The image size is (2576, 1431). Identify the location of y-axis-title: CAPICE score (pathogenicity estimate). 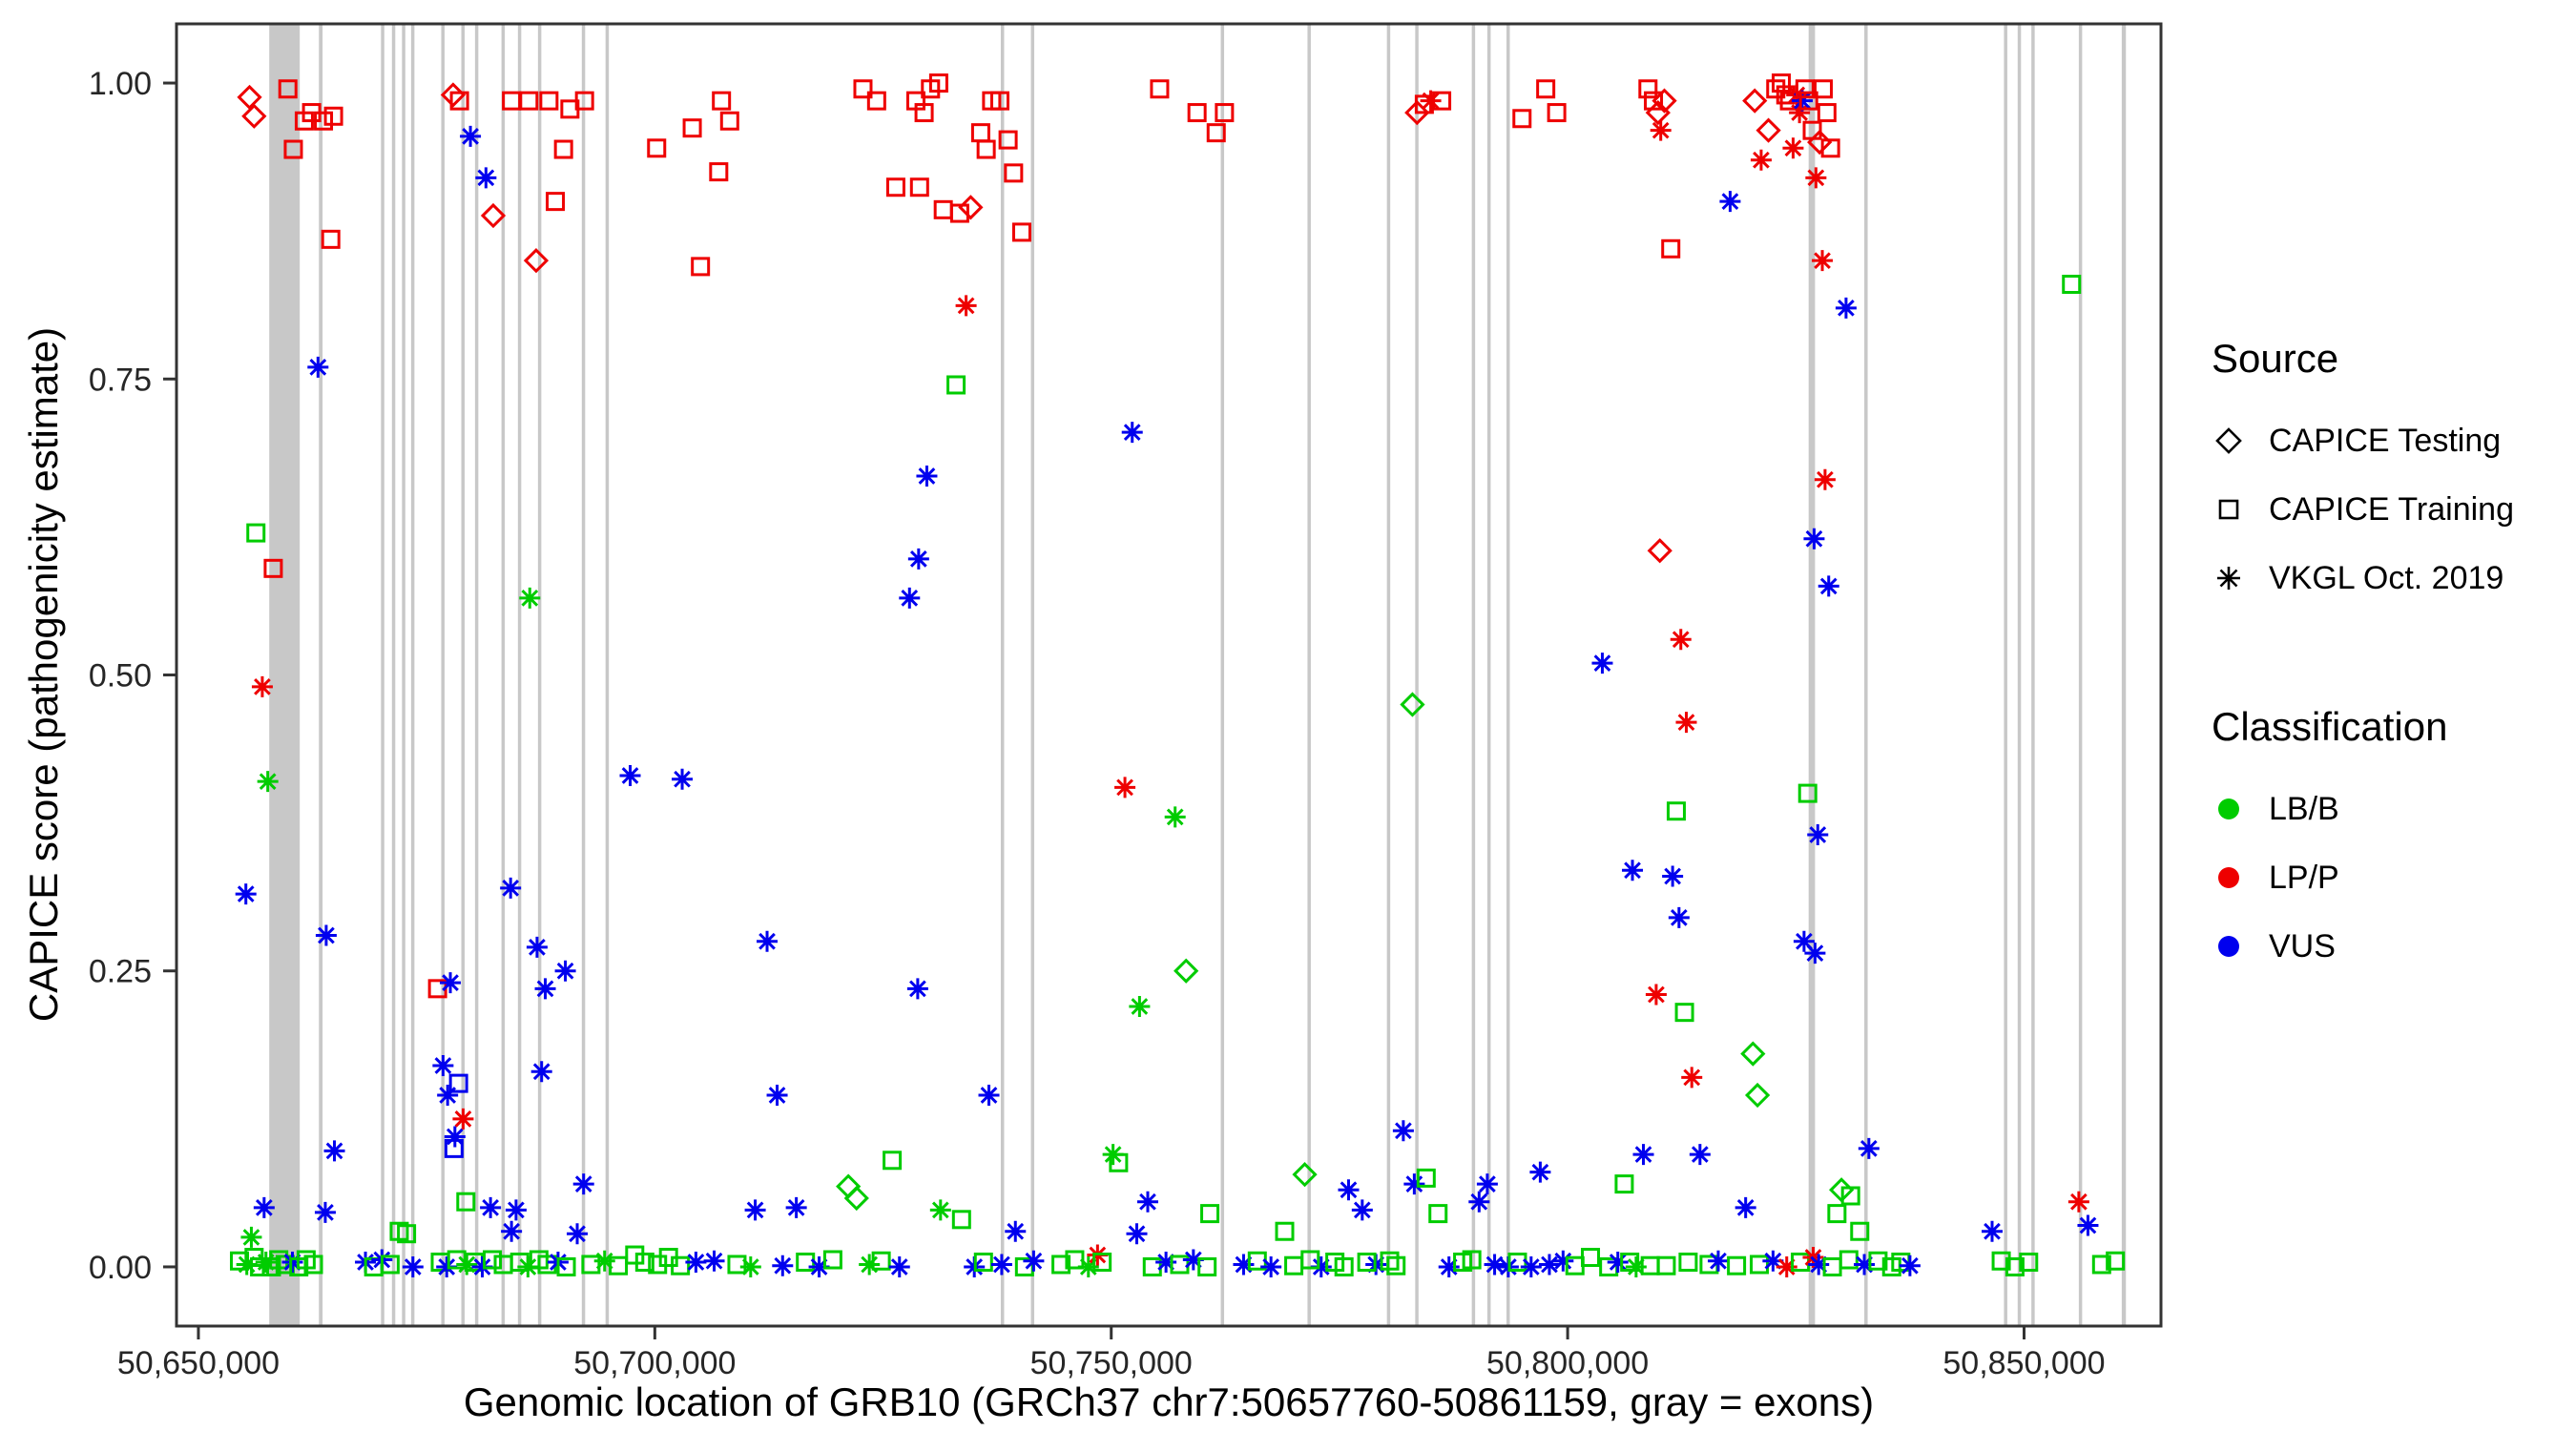
(43, 674).